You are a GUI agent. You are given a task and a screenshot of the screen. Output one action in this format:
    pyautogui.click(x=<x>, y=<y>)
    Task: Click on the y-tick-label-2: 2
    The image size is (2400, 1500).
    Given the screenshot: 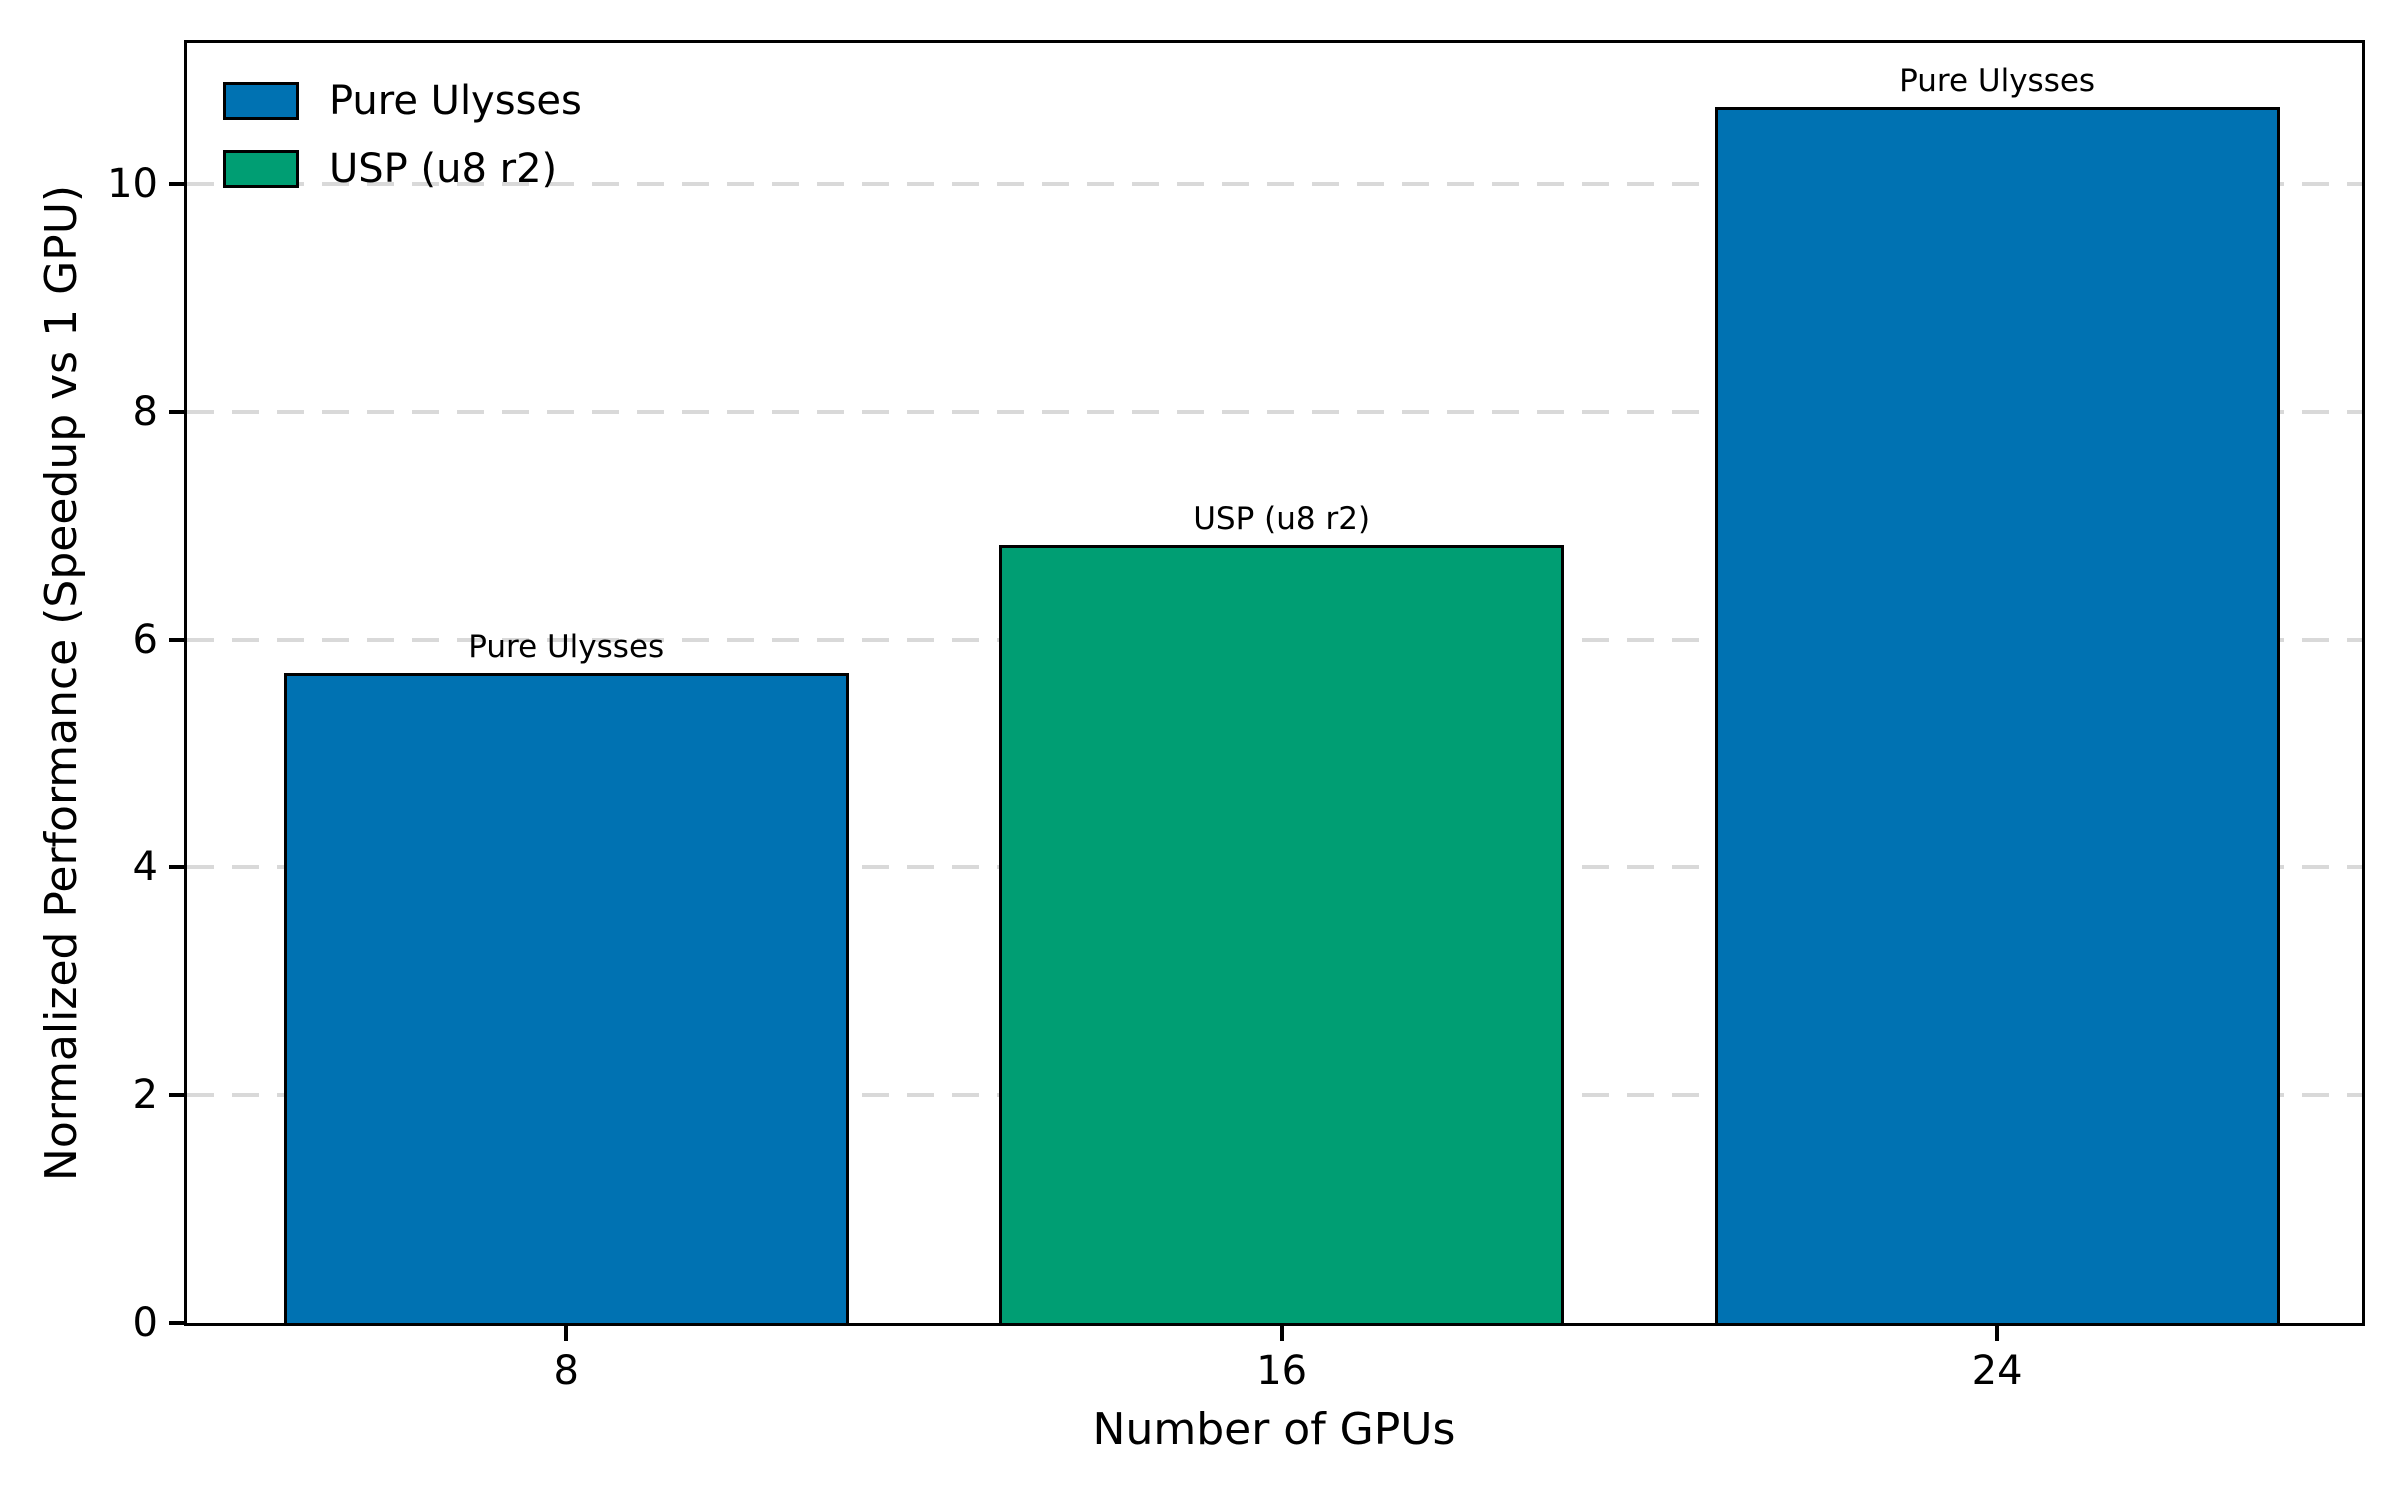 What is the action you would take?
    pyautogui.click(x=145, y=1095)
    